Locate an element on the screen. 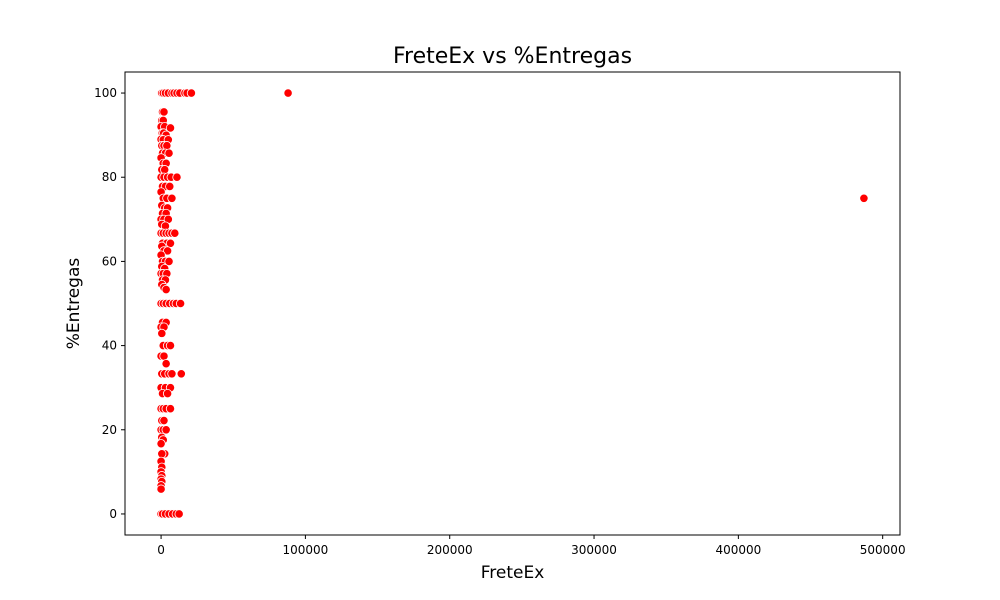  y-axis-ticks: 0 20 40 60 80 100 is located at coordinates (109, 303).